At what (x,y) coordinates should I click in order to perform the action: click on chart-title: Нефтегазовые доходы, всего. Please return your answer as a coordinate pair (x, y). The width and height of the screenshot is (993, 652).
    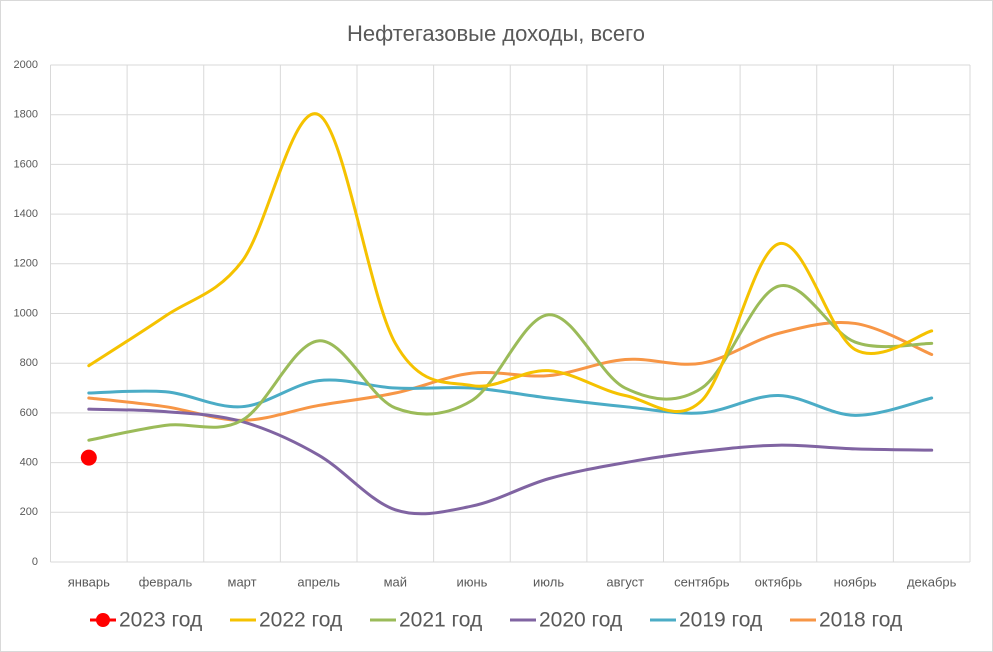
    Looking at the image, I should click on (496, 33).